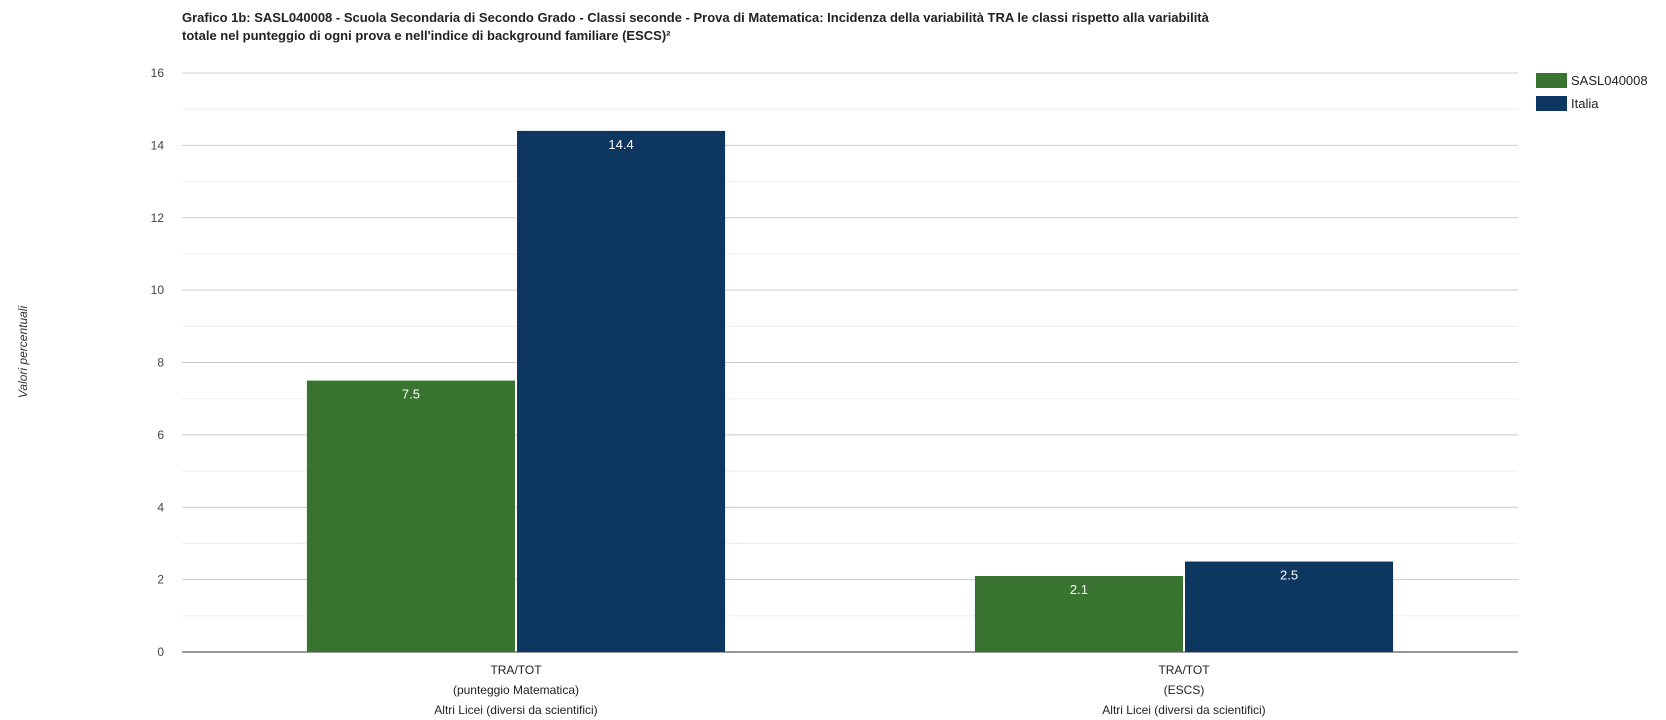  Describe the element at coordinates (160, 580) in the screenshot. I see `y-tick-label: 2` at that location.